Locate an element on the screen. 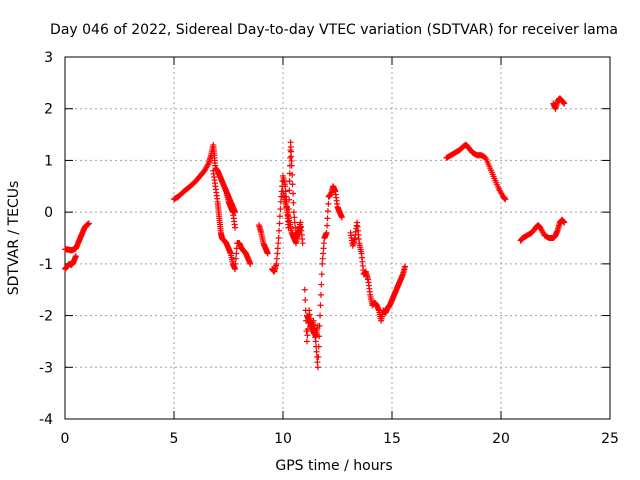 This screenshot has width=640, height=480. y-tick-label: 1 is located at coordinates (48, 161).